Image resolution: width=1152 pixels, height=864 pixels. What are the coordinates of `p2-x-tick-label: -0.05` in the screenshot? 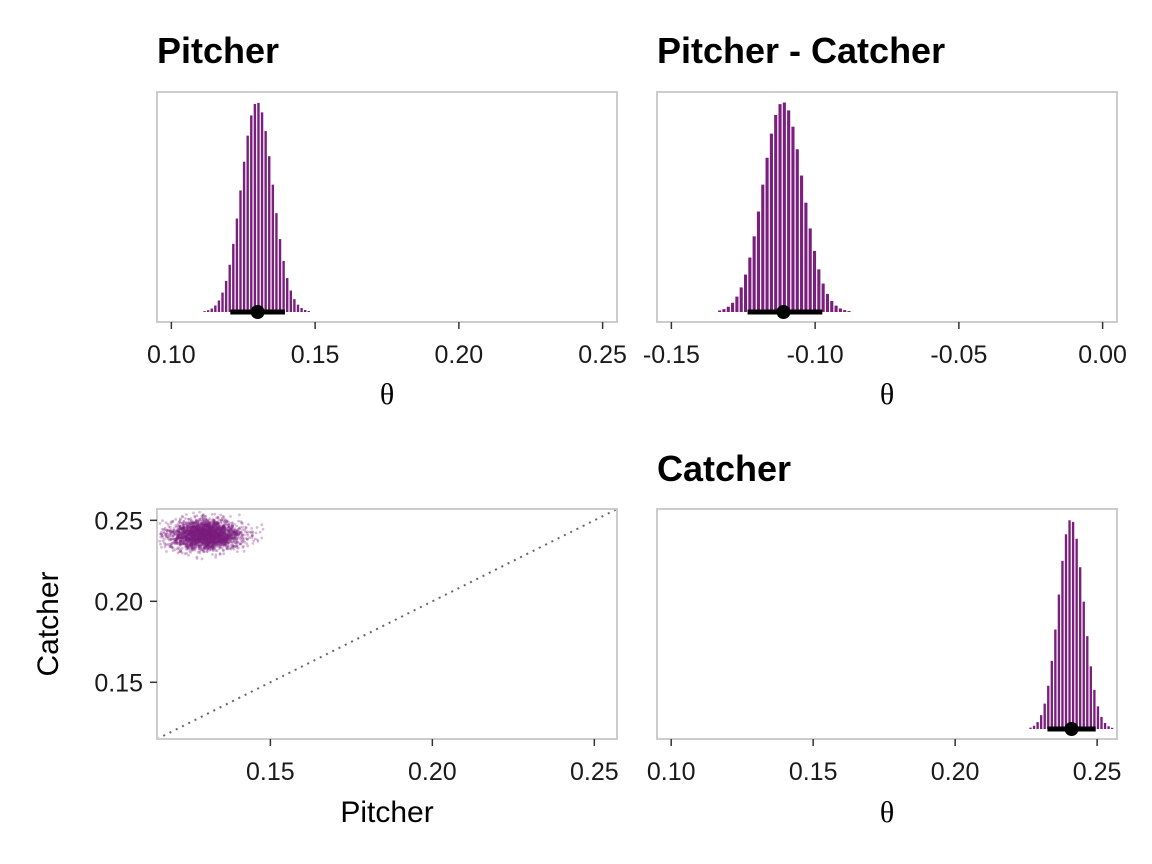 It's located at (958, 355).